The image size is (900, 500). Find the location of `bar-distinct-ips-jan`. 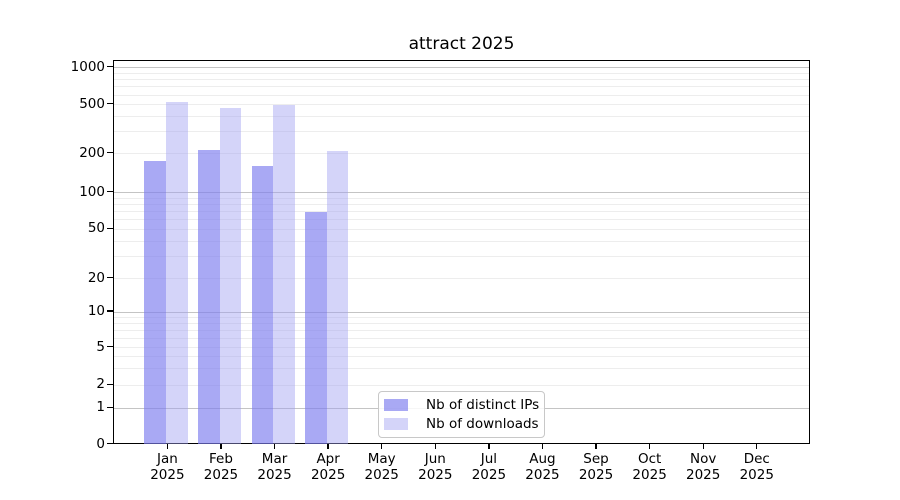

bar-distinct-ips-jan is located at coordinates (155, 303).